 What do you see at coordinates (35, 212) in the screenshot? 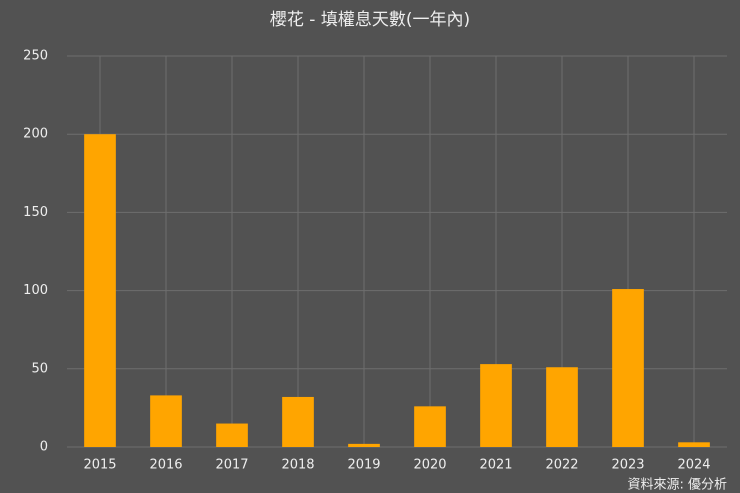
I see `y-tick-label: 150` at bounding box center [35, 212].